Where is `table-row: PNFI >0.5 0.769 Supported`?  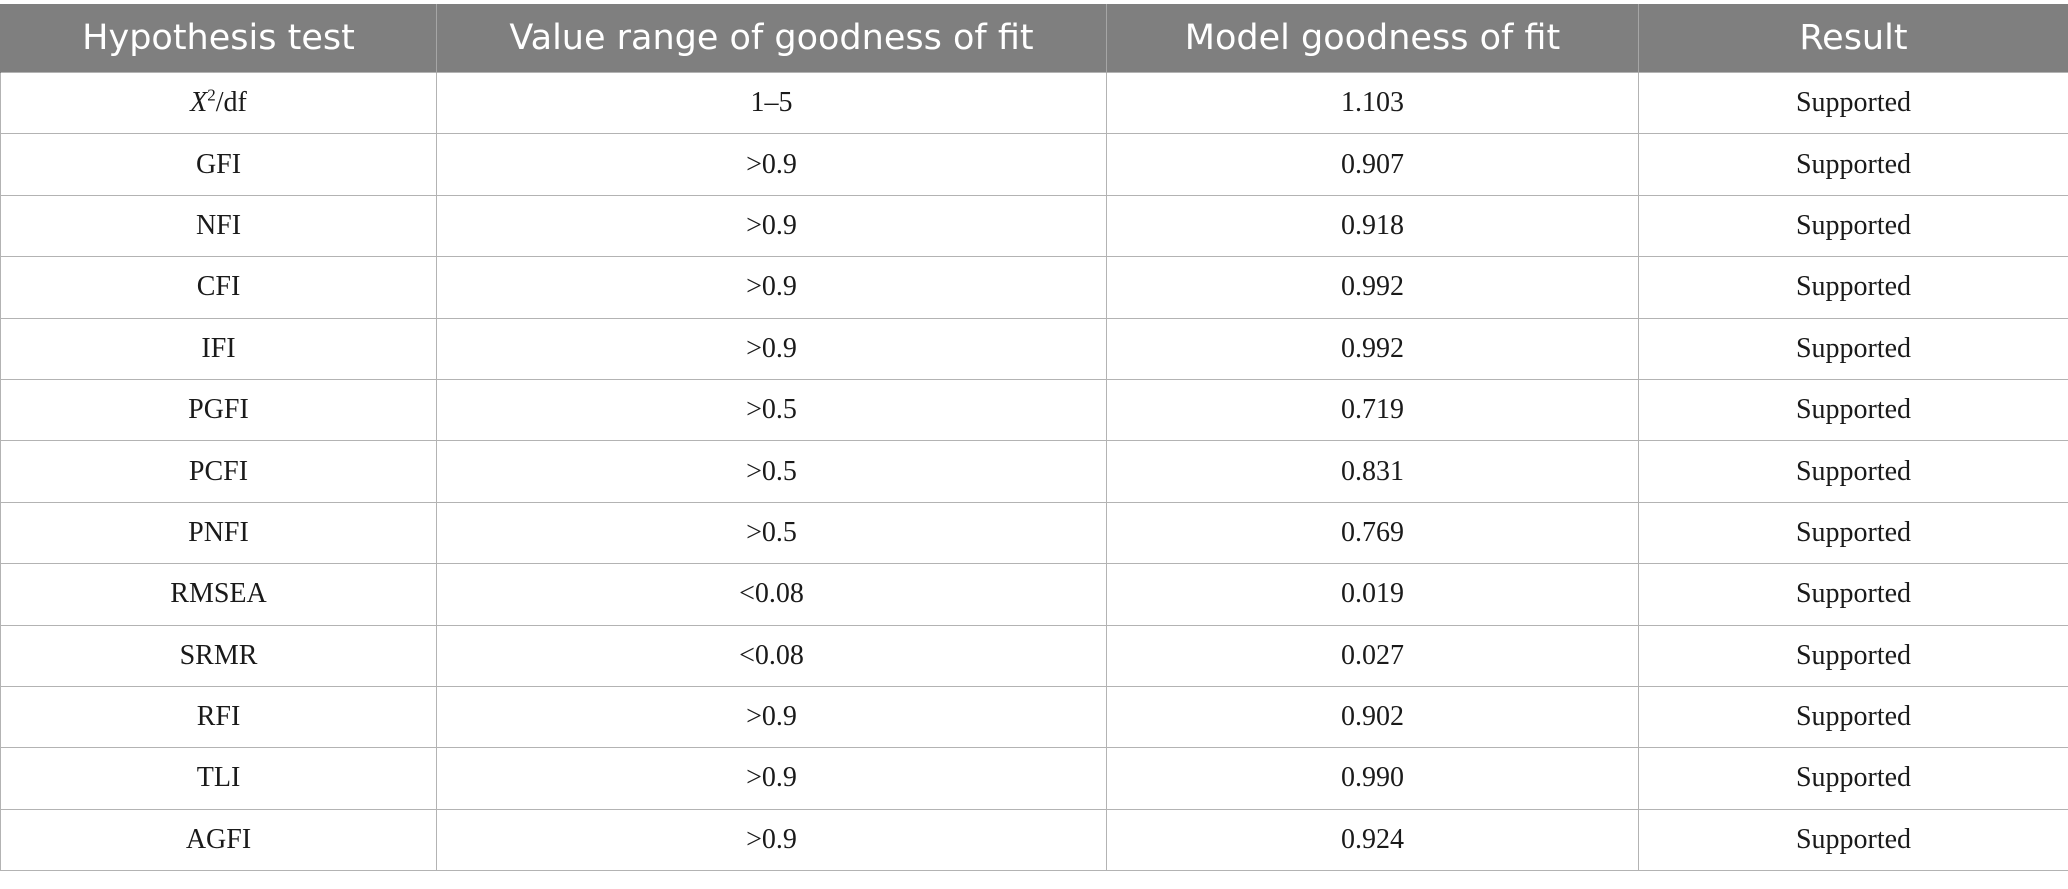
table-row: PNFI >0.5 0.769 Supported is located at coordinates (1034, 533).